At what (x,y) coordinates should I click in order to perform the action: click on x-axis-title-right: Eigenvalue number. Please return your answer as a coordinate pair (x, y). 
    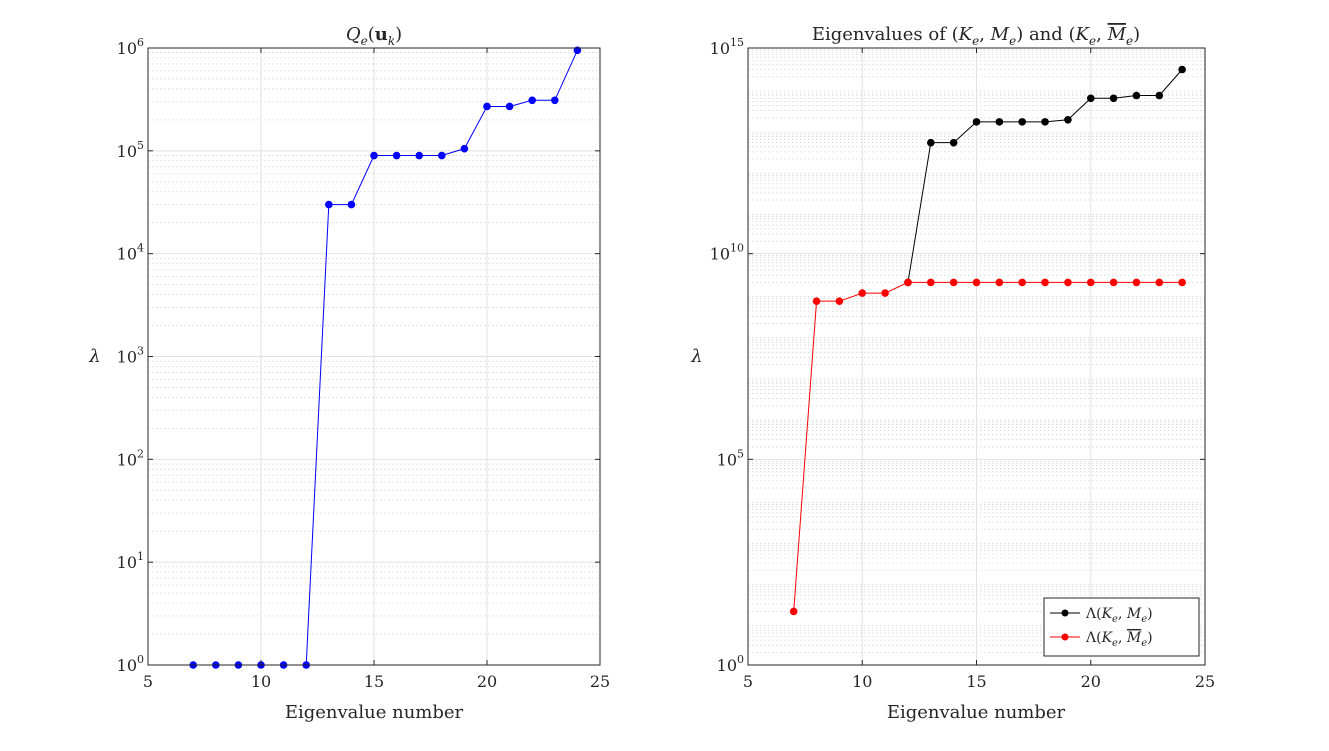
    Looking at the image, I should click on (976, 712).